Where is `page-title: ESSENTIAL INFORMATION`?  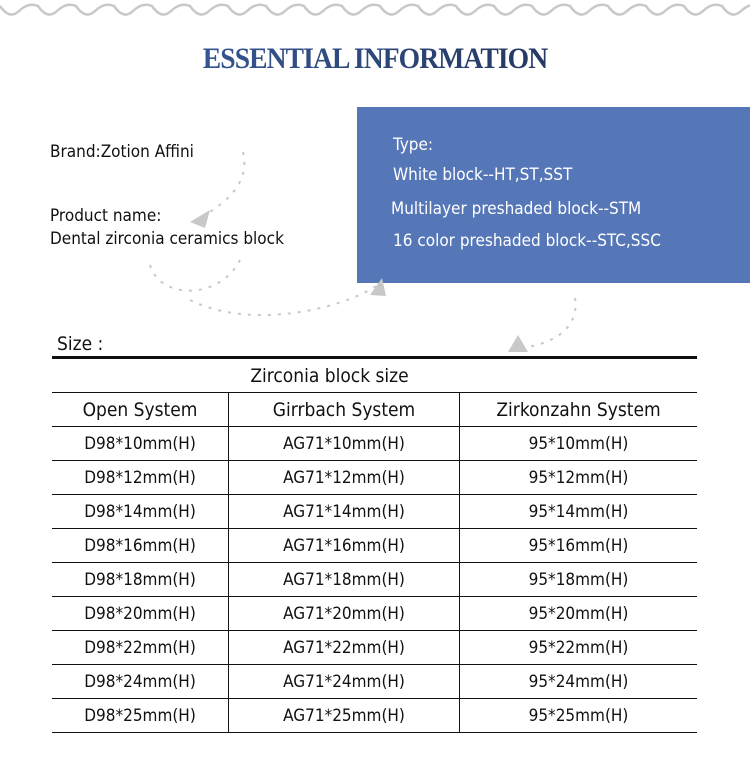
page-title: ESSENTIAL INFORMATION is located at coordinates (375, 59).